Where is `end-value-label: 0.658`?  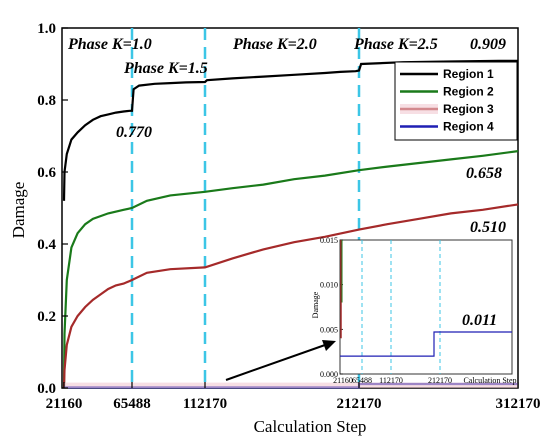 end-value-label: 0.658 is located at coordinates (484, 173).